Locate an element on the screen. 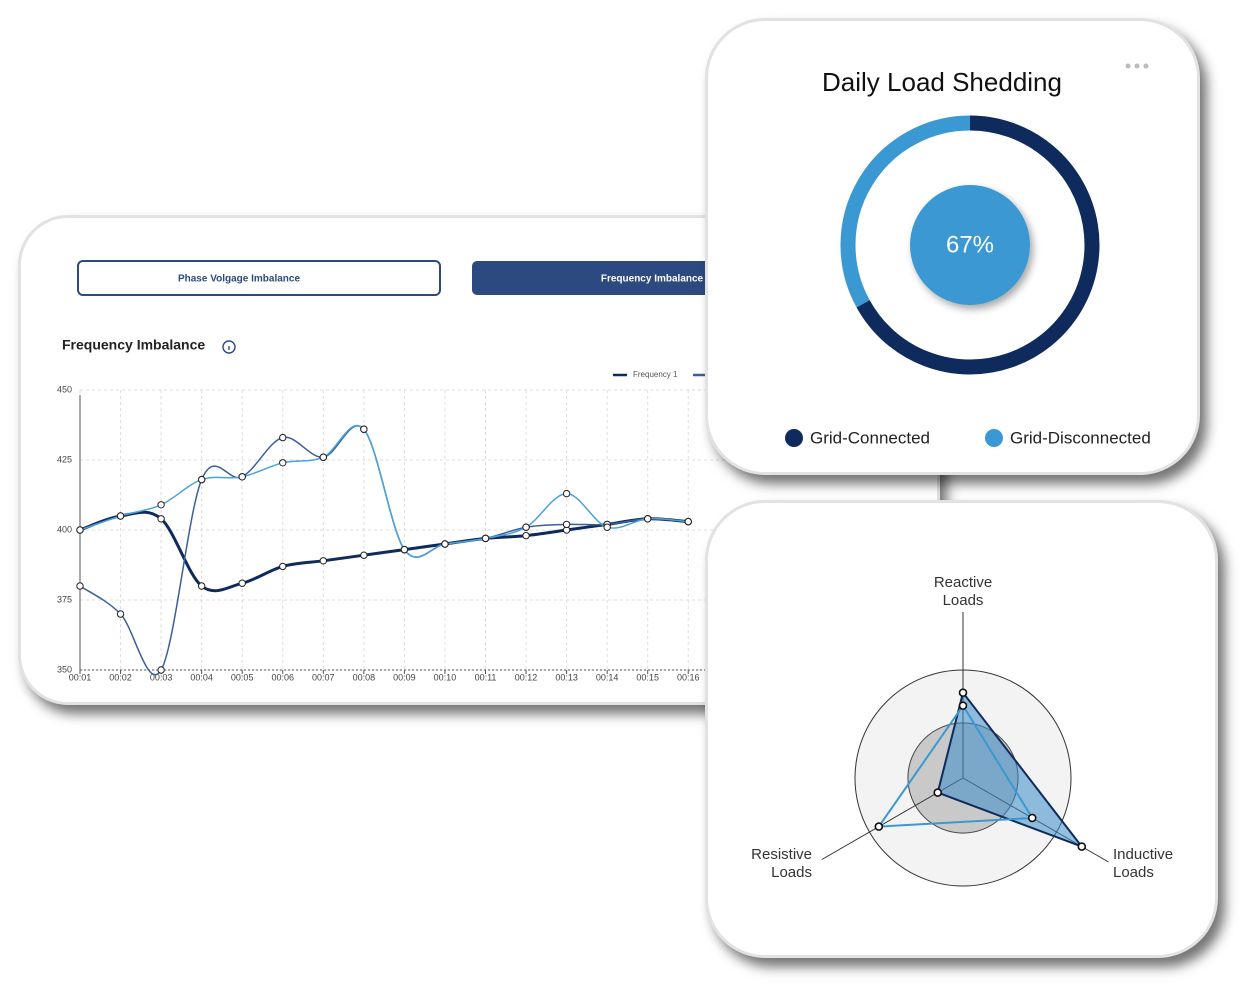 The width and height of the screenshot is (1258, 1000). x-tick-label: 00:13 is located at coordinates (566, 677).